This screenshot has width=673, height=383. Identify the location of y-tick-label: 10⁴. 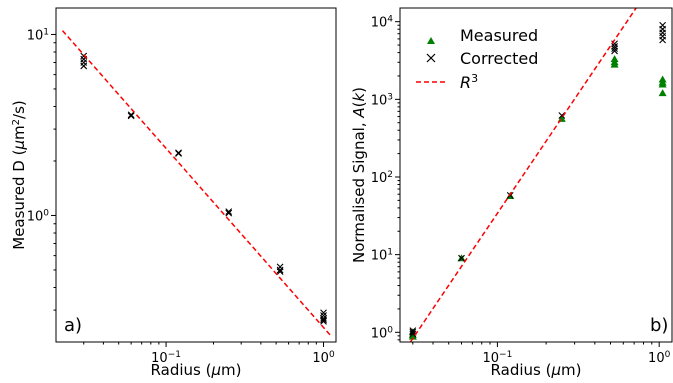
(382, 23).